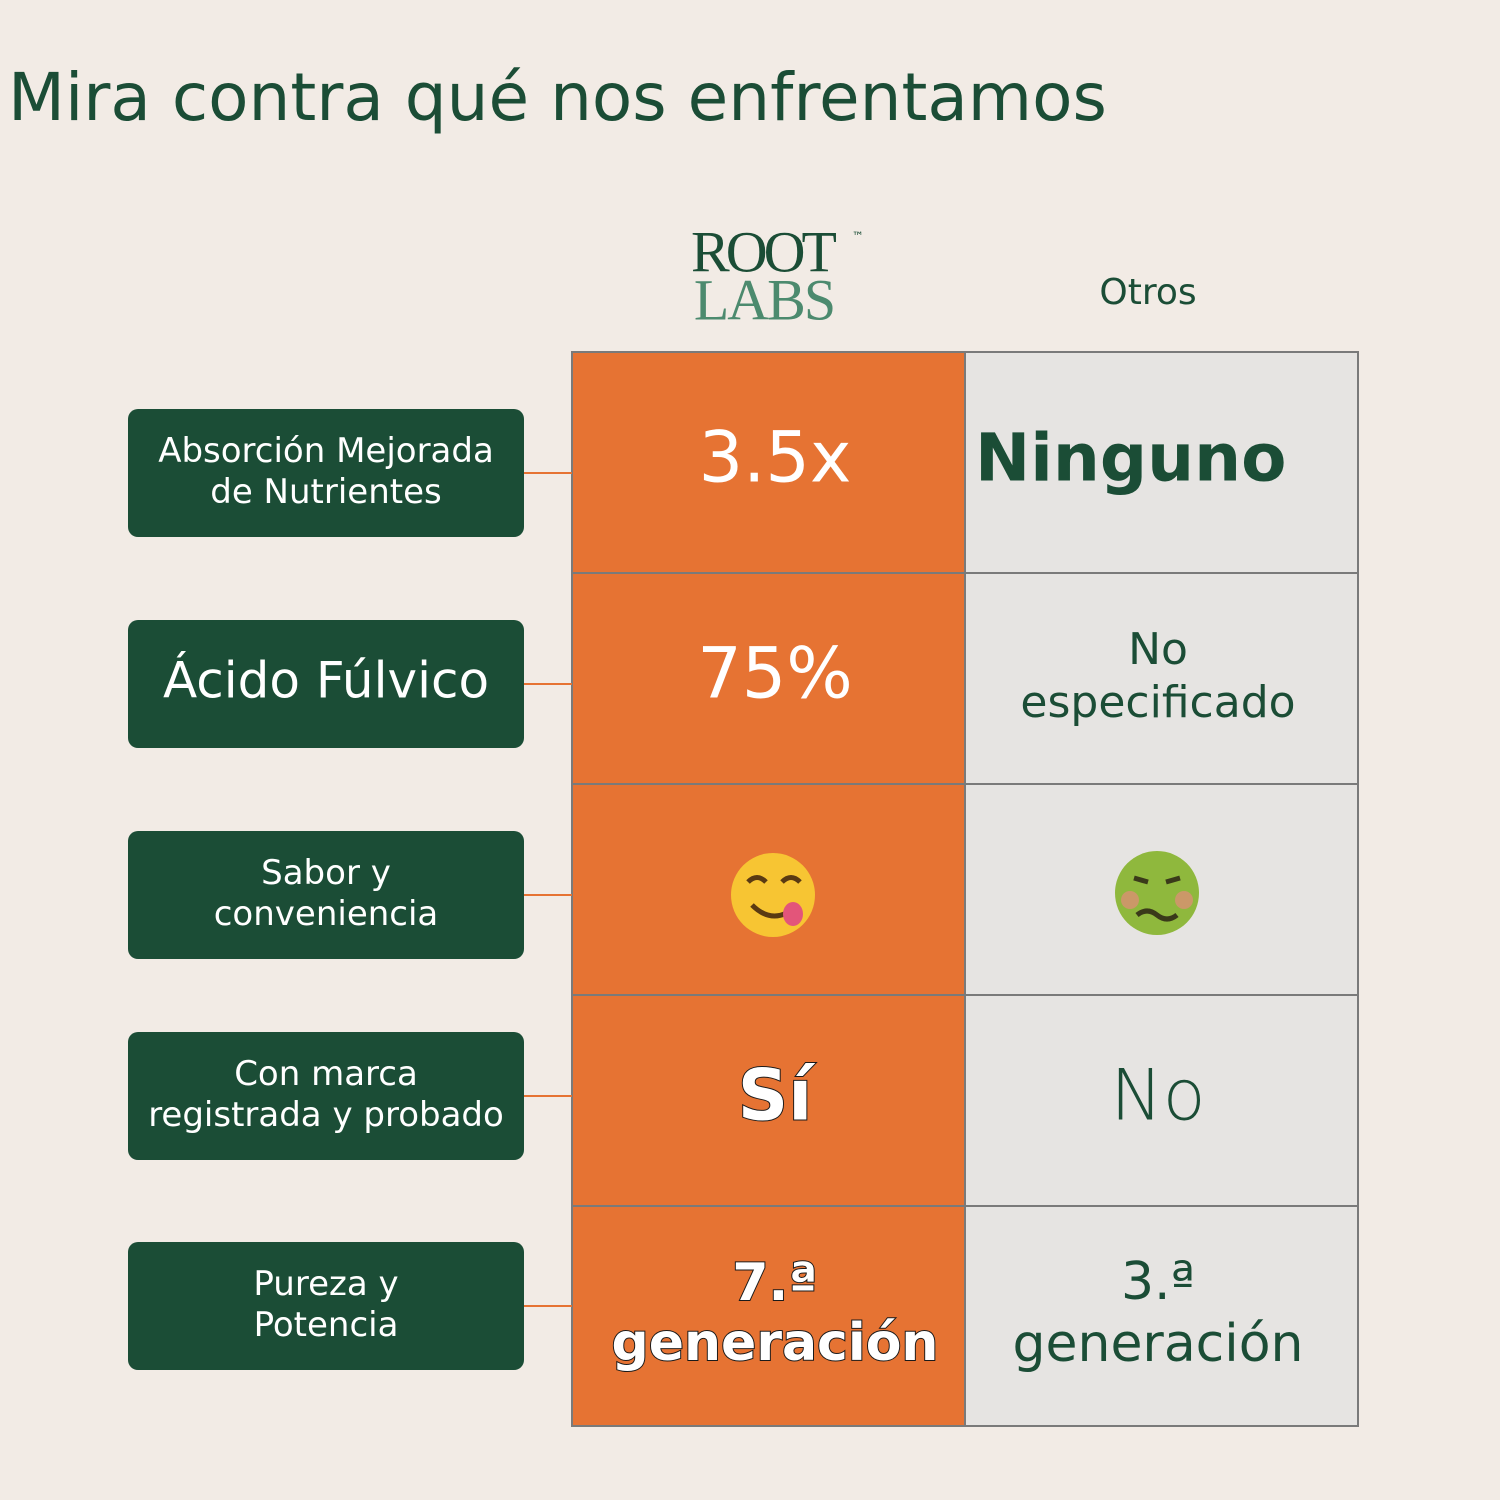 This screenshot has width=1500, height=1500. I want to click on row-label: Potencia, so click(326, 1325).